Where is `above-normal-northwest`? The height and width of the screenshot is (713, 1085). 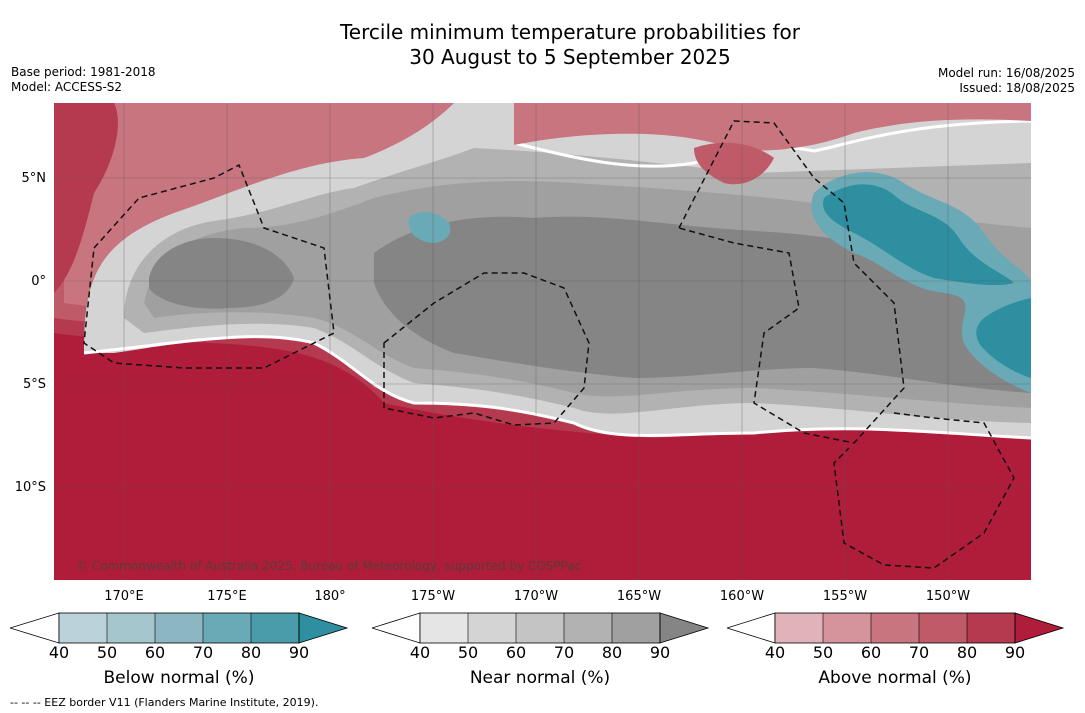 above-normal-northwest is located at coordinates (86, 198).